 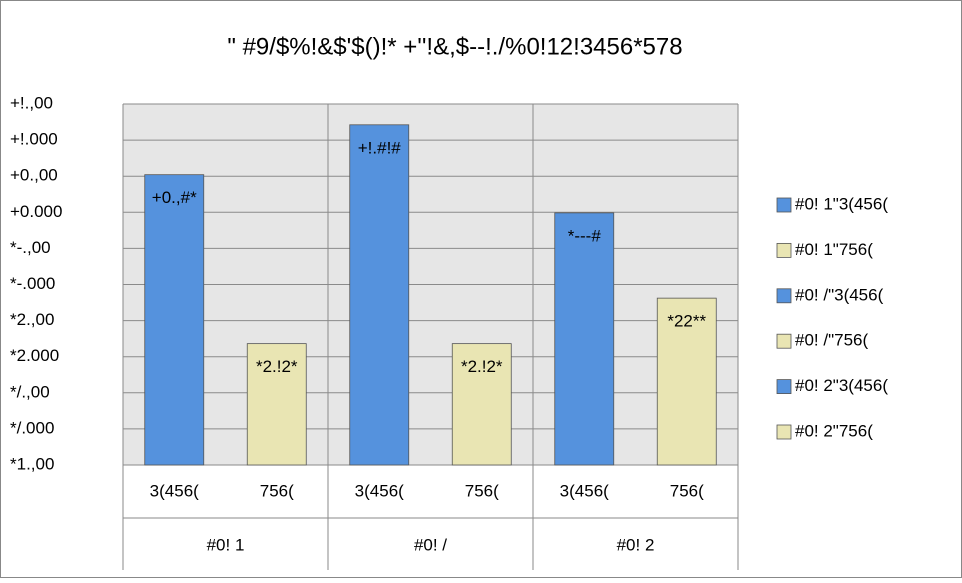 What do you see at coordinates (585, 235) in the screenshot?
I see `data-label: *---#` at bounding box center [585, 235].